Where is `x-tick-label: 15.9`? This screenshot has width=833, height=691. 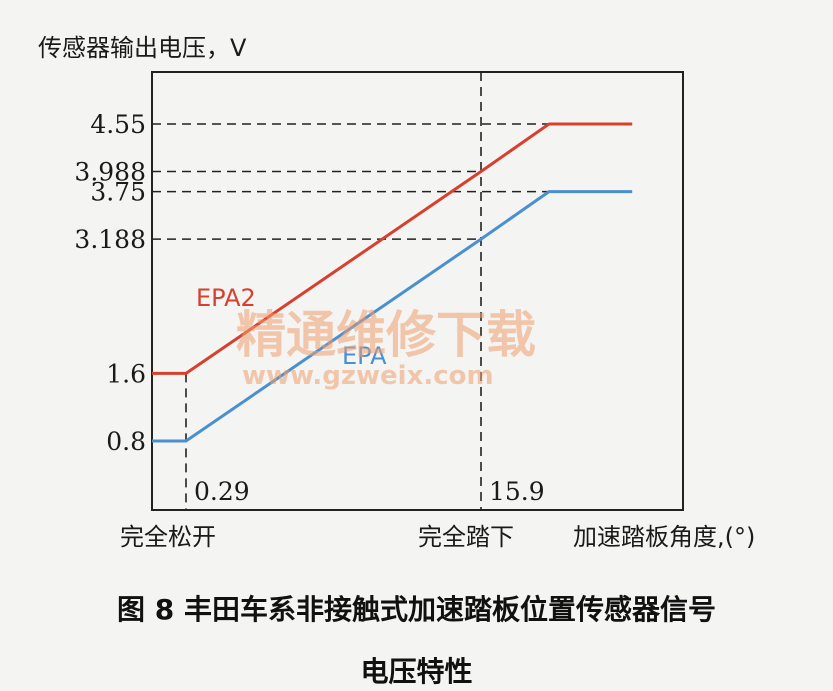 x-tick-label: 15.9 is located at coordinates (517, 491).